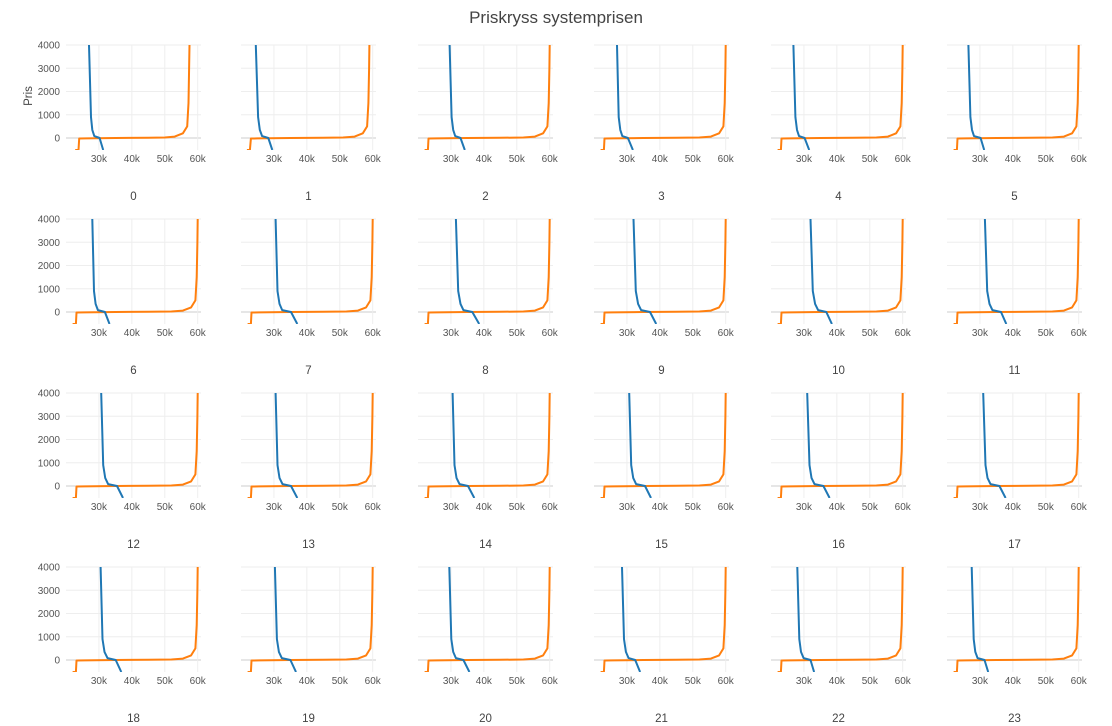 This screenshot has width=1112, height=726. Describe the element at coordinates (661, 371) in the screenshot. I see `subplot-label: 9` at that location.